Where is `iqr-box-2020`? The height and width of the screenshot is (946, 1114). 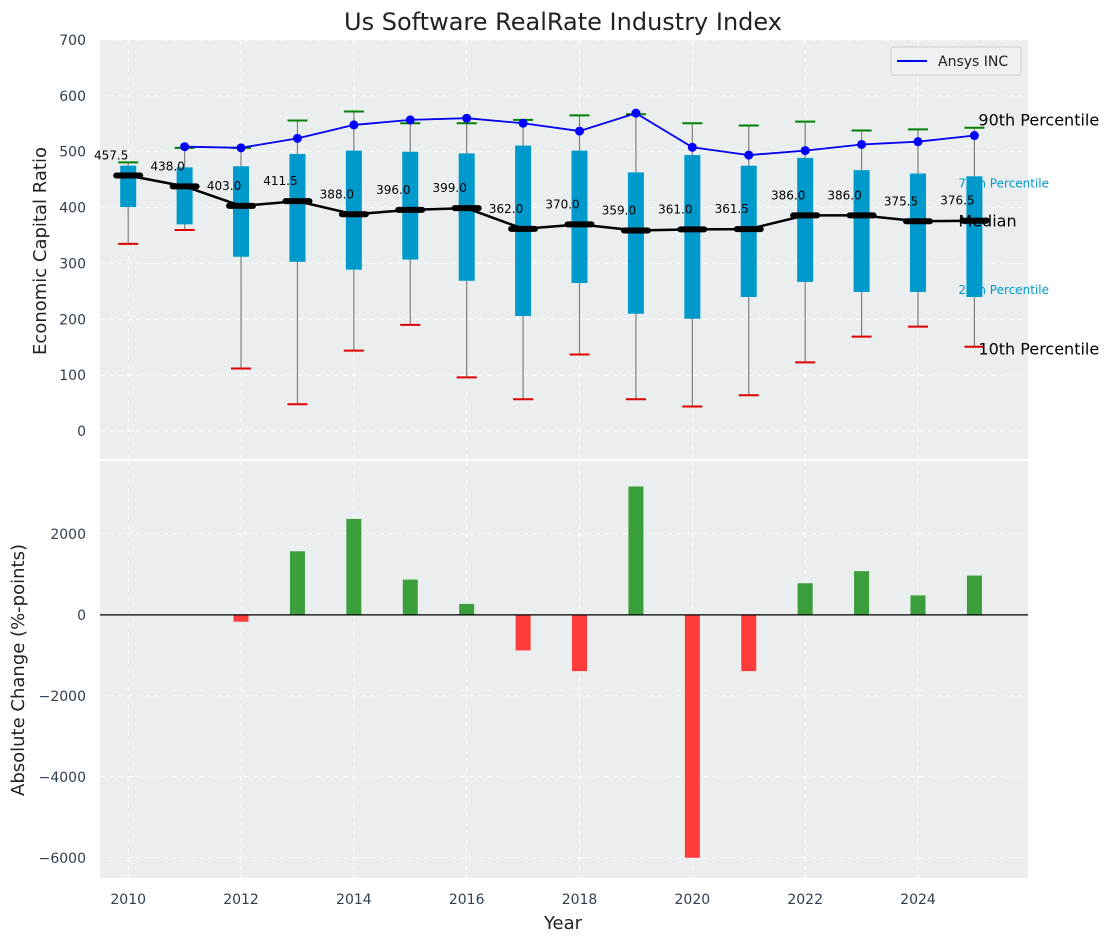 iqr-box-2020 is located at coordinates (692, 237).